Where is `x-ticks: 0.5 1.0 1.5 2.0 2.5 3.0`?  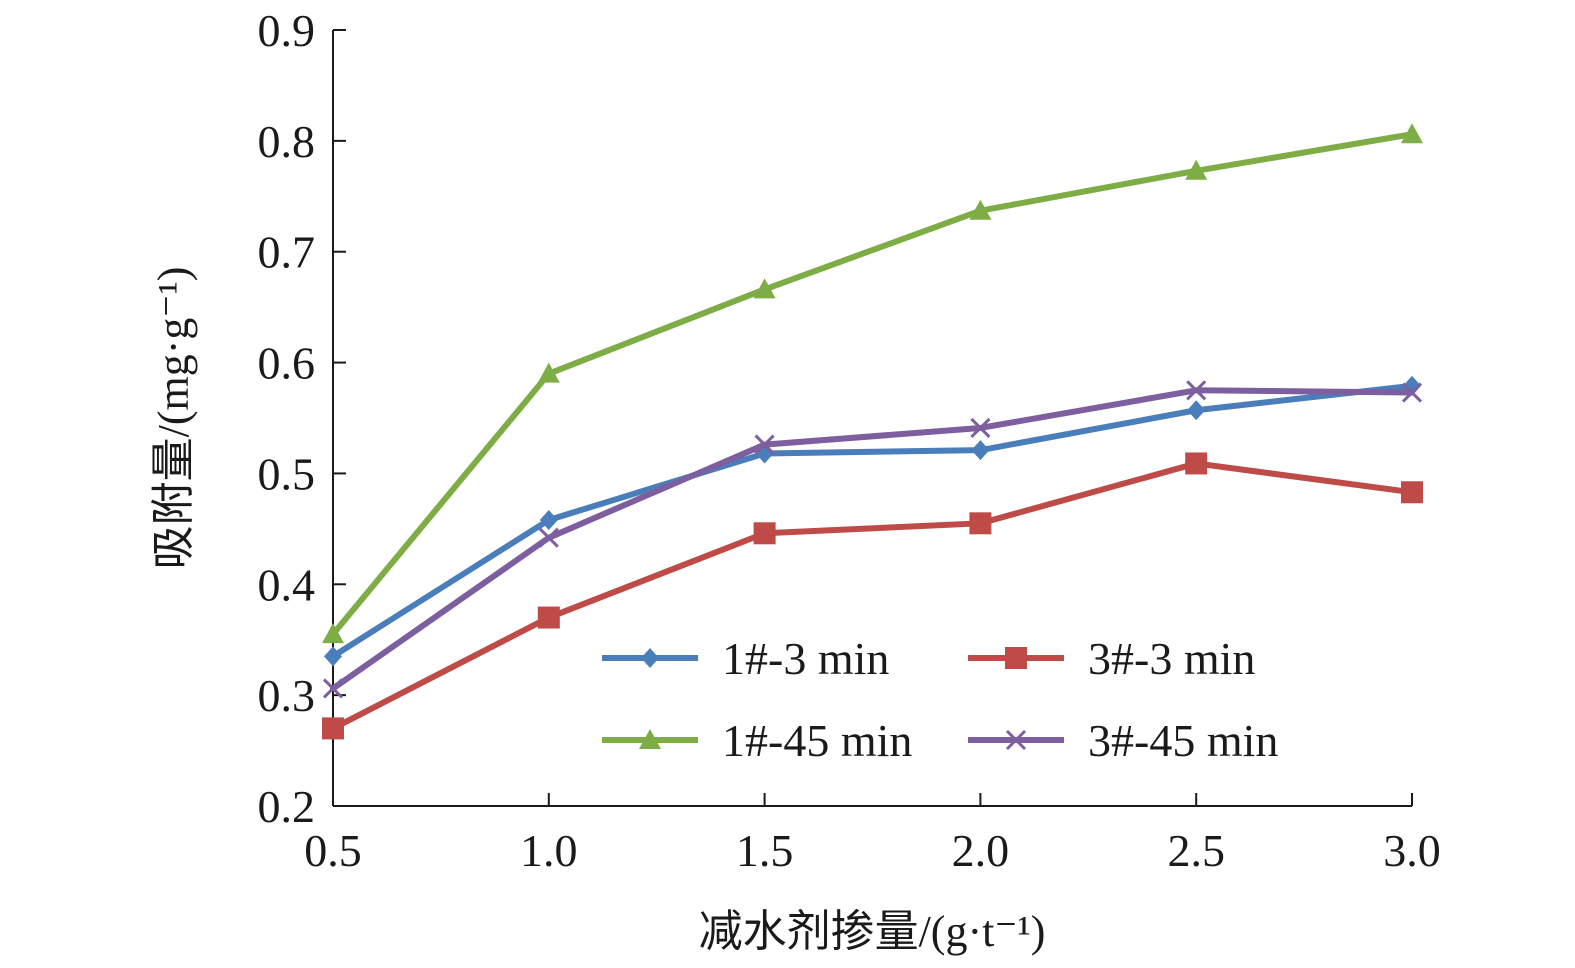 x-ticks: 0.5 1.0 1.5 2.0 2.5 3.0 is located at coordinates (872, 834).